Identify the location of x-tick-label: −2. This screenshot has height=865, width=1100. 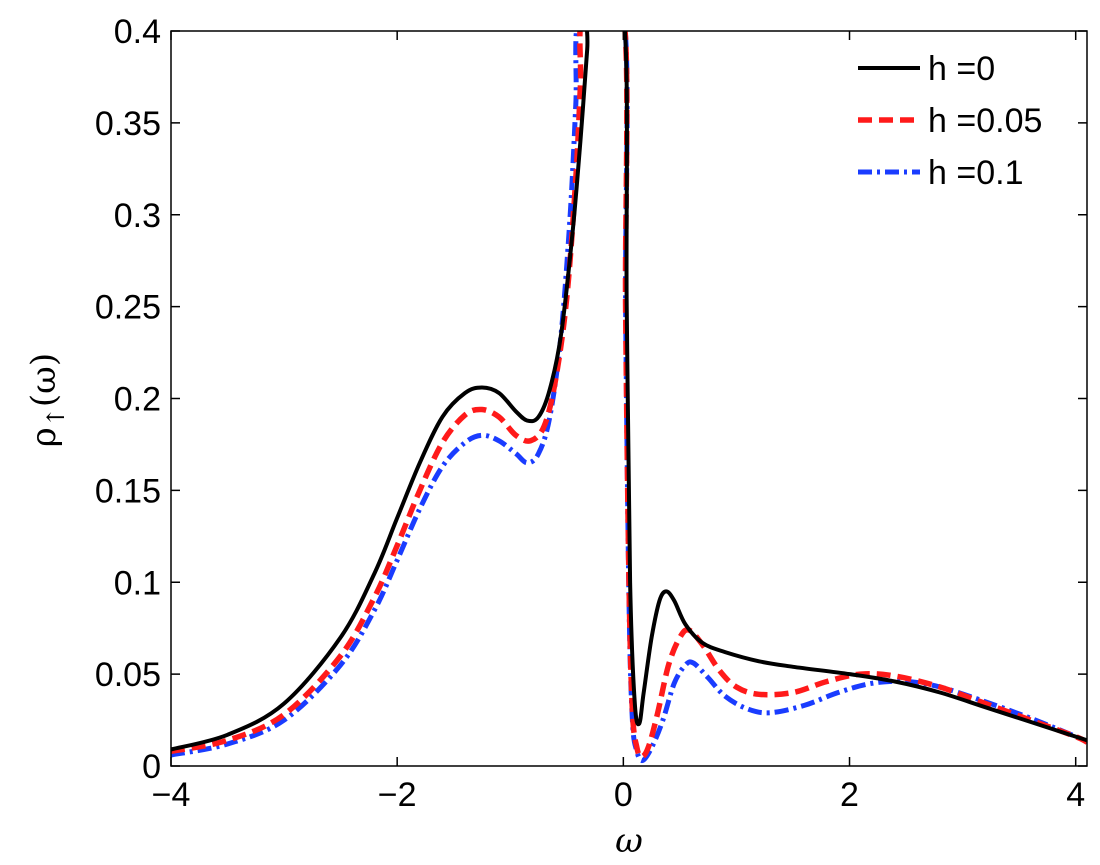
(397, 795).